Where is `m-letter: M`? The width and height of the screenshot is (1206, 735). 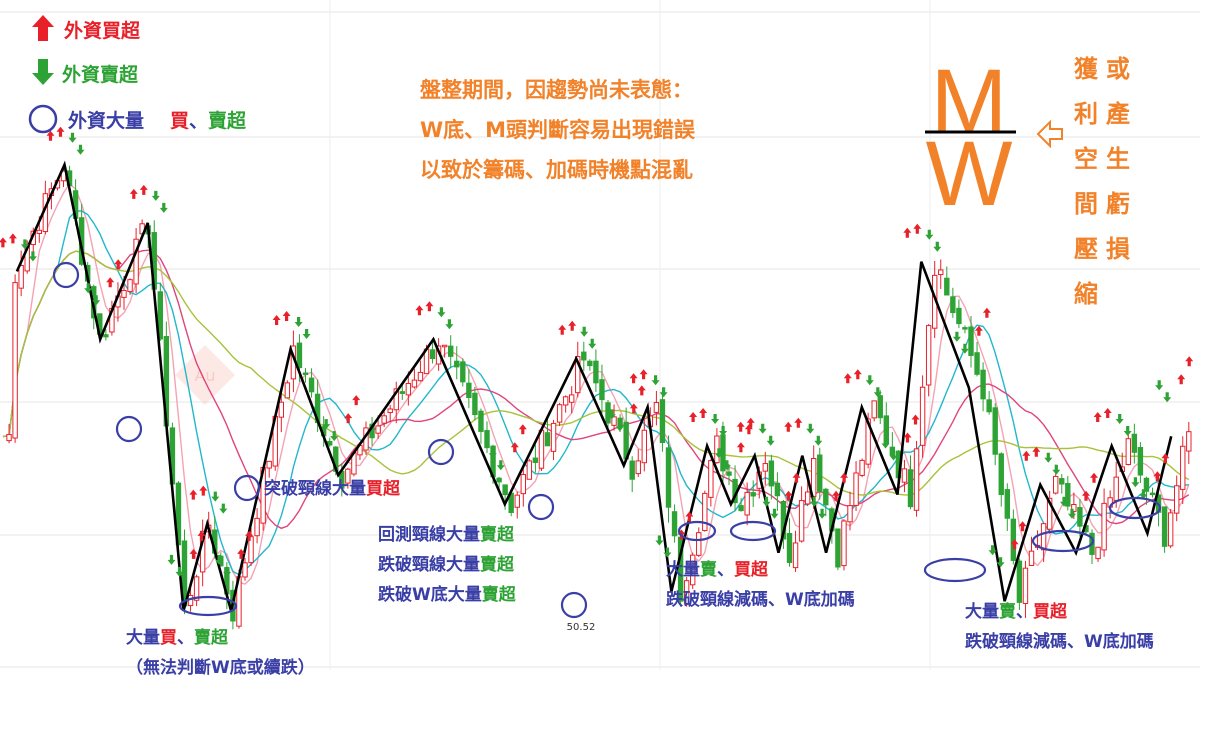 m-letter: M is located at coordinates (969, 102).